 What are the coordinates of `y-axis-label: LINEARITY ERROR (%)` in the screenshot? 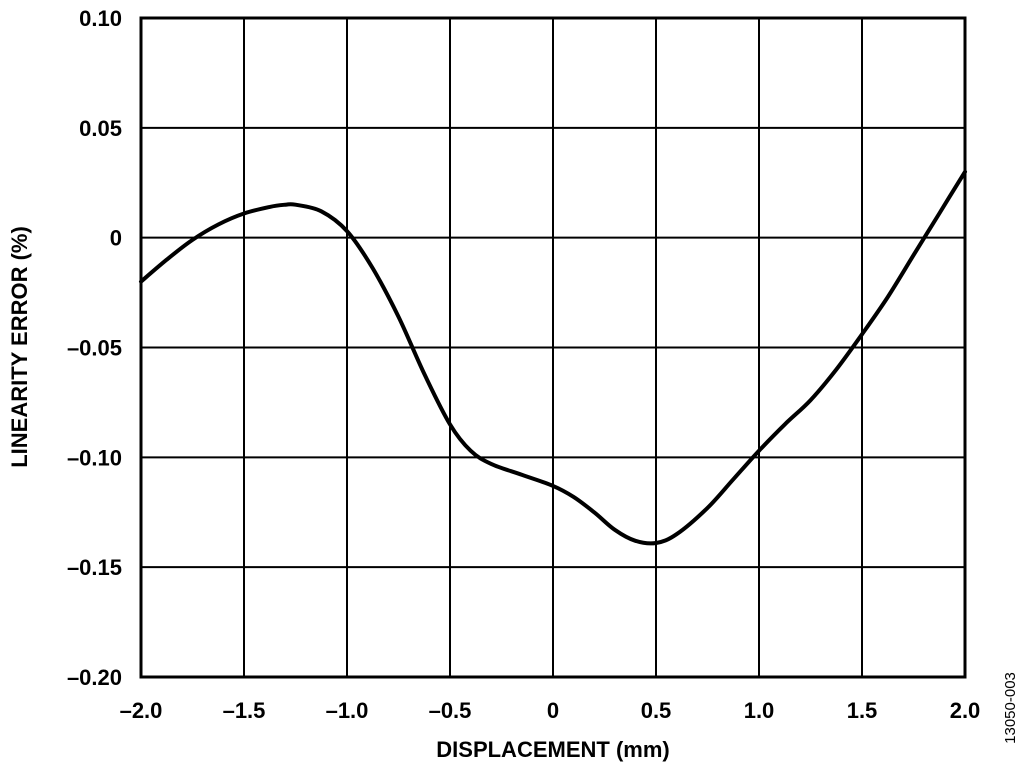 It's located at (19, 347).